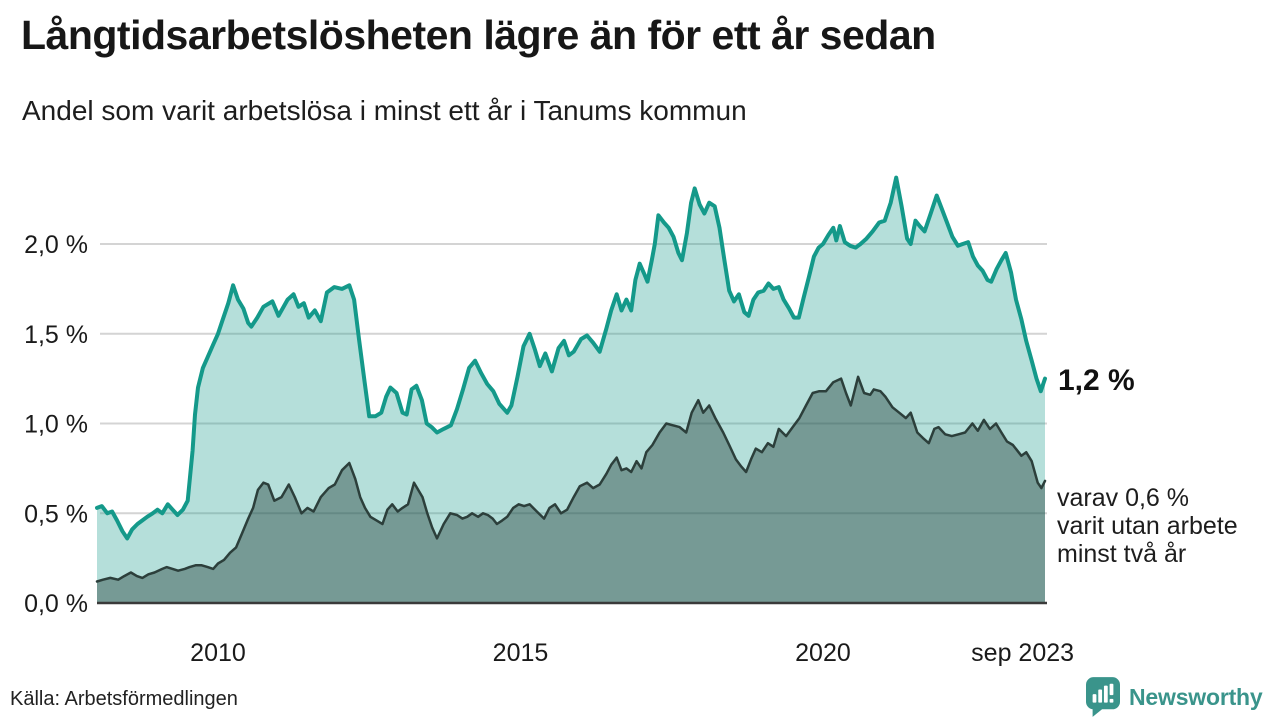  Describe the element at coordinates (56, 514) in the screenshot. I see `y-axis-label: 0,5 %` at that location.